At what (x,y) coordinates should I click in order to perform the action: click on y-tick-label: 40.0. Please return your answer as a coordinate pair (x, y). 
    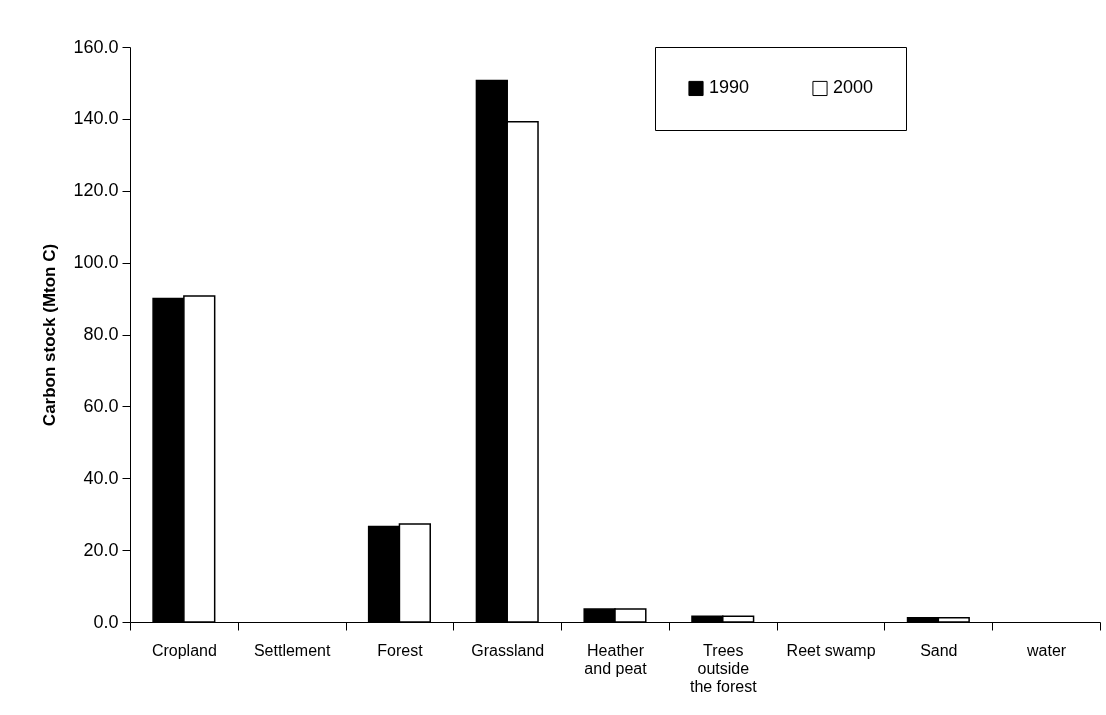
    Looking at the image, I should click on (101, 477).